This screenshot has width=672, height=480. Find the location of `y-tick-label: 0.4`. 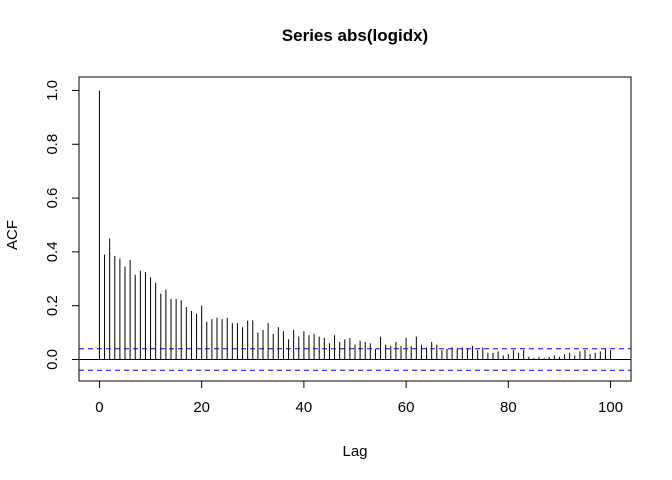

y-tick-label: 0.4 is located at coordinates (52, 251).